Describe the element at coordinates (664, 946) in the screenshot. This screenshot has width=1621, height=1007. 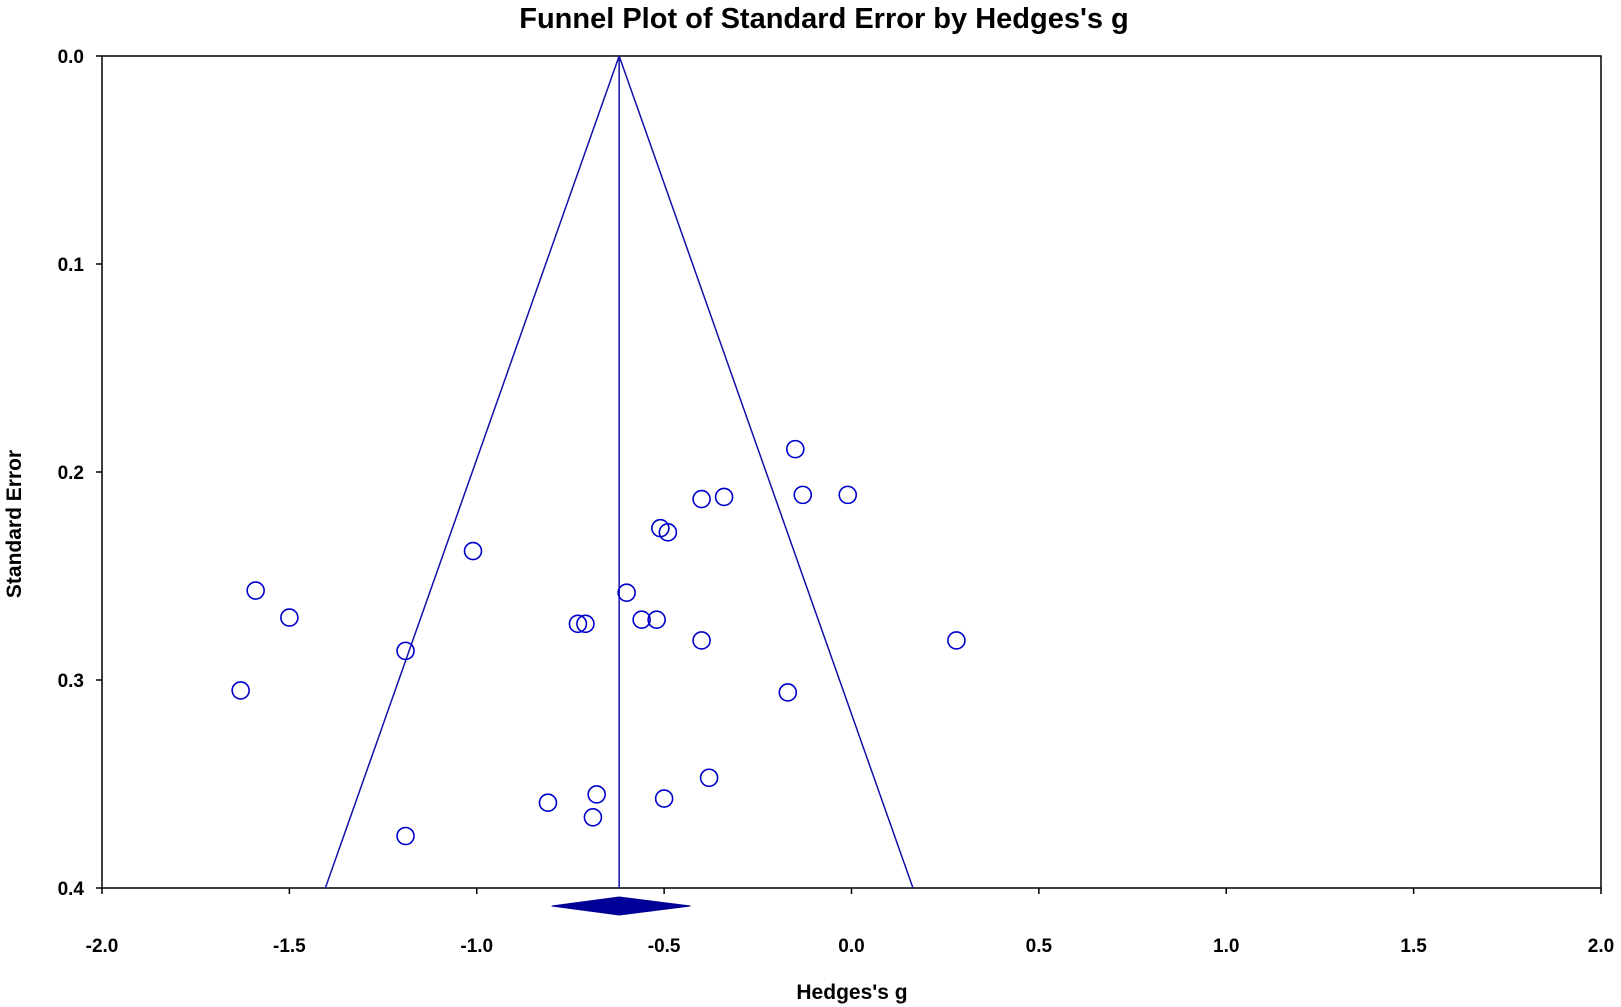
I see `x-tick-label: -0.5` at that location.